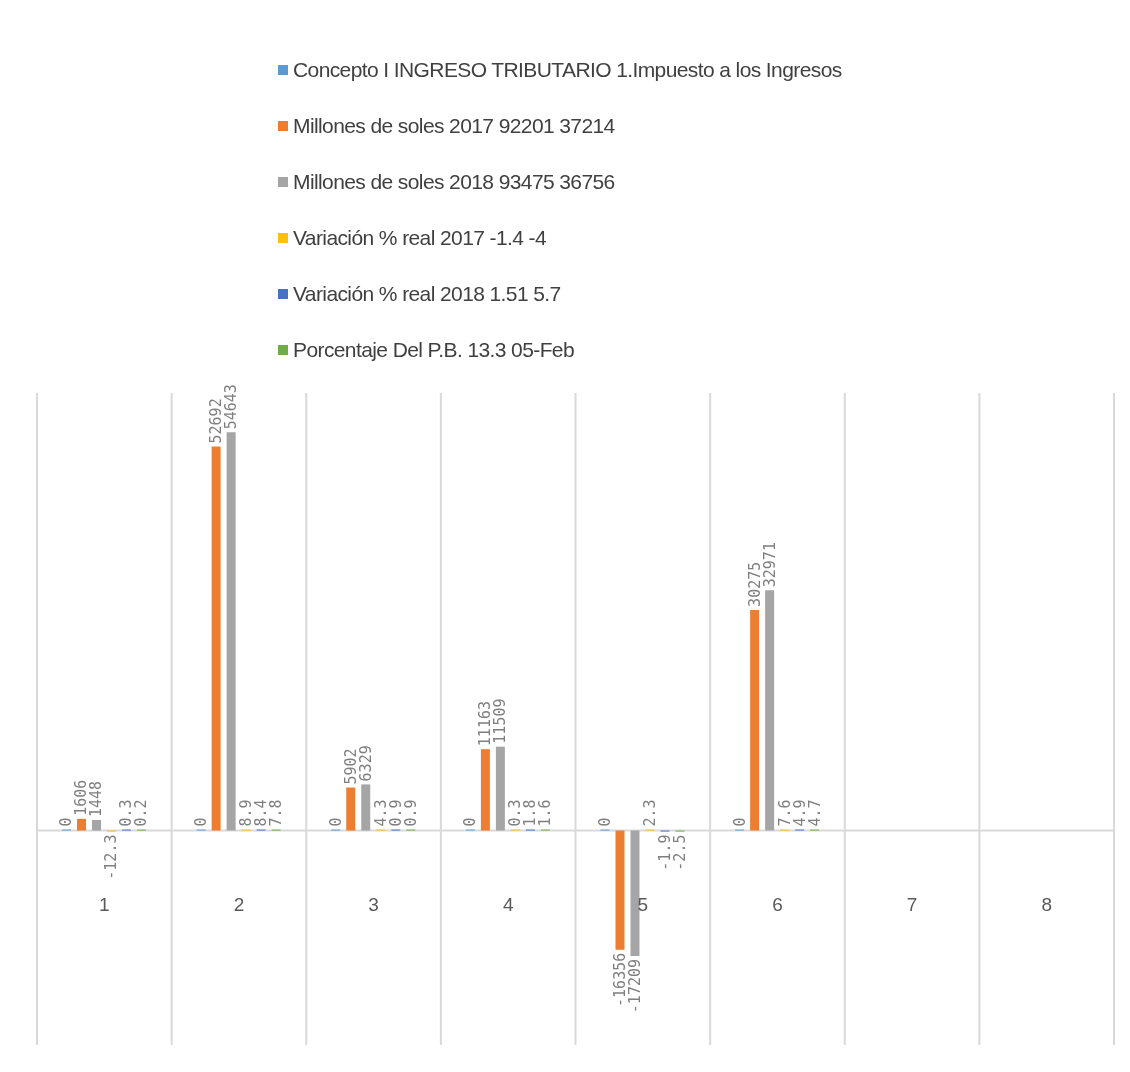 The image size is (1130, 1072). What do you see at coordinates (620, 979) in the screenshot?
I see `data-label: -16356` at bounding box center [620, 979].